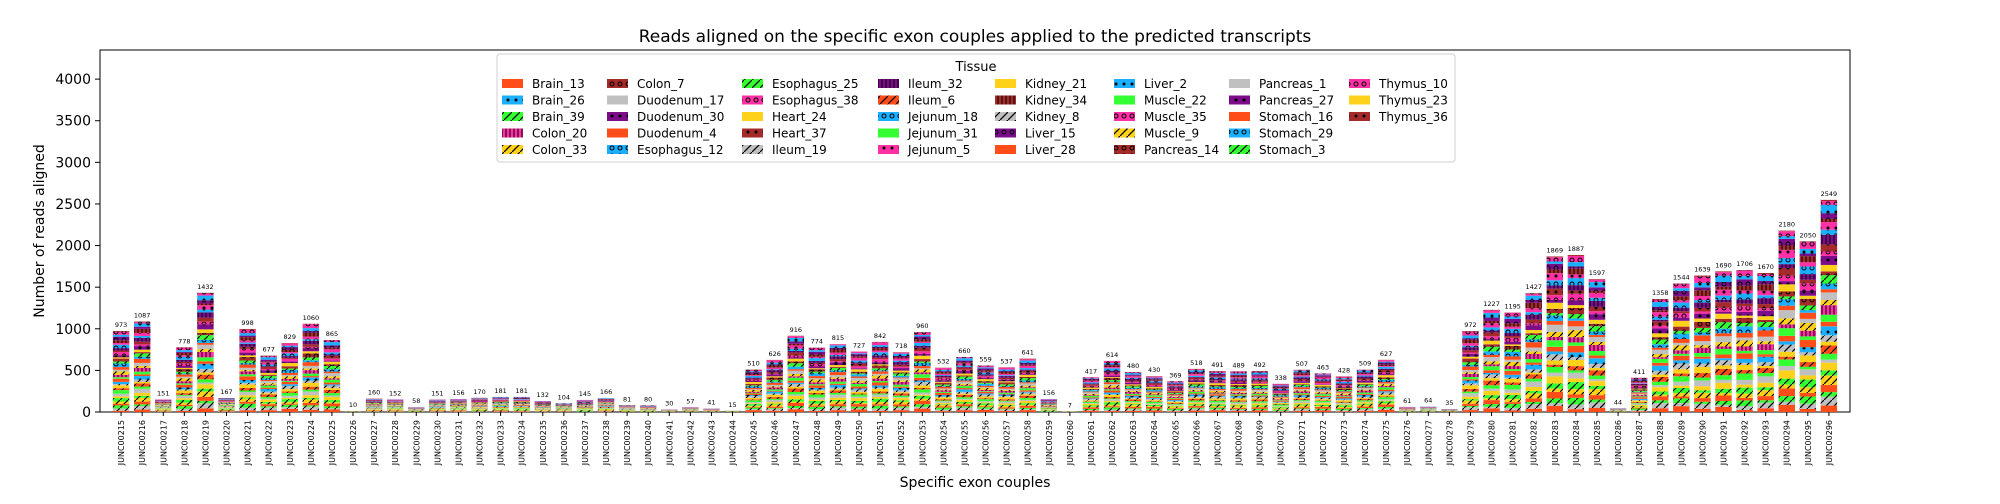  What do you see at coordinates (1808, 235) in the screenshot?
I see `bar-value-label: 2050` at bounding box center [1808, 235].